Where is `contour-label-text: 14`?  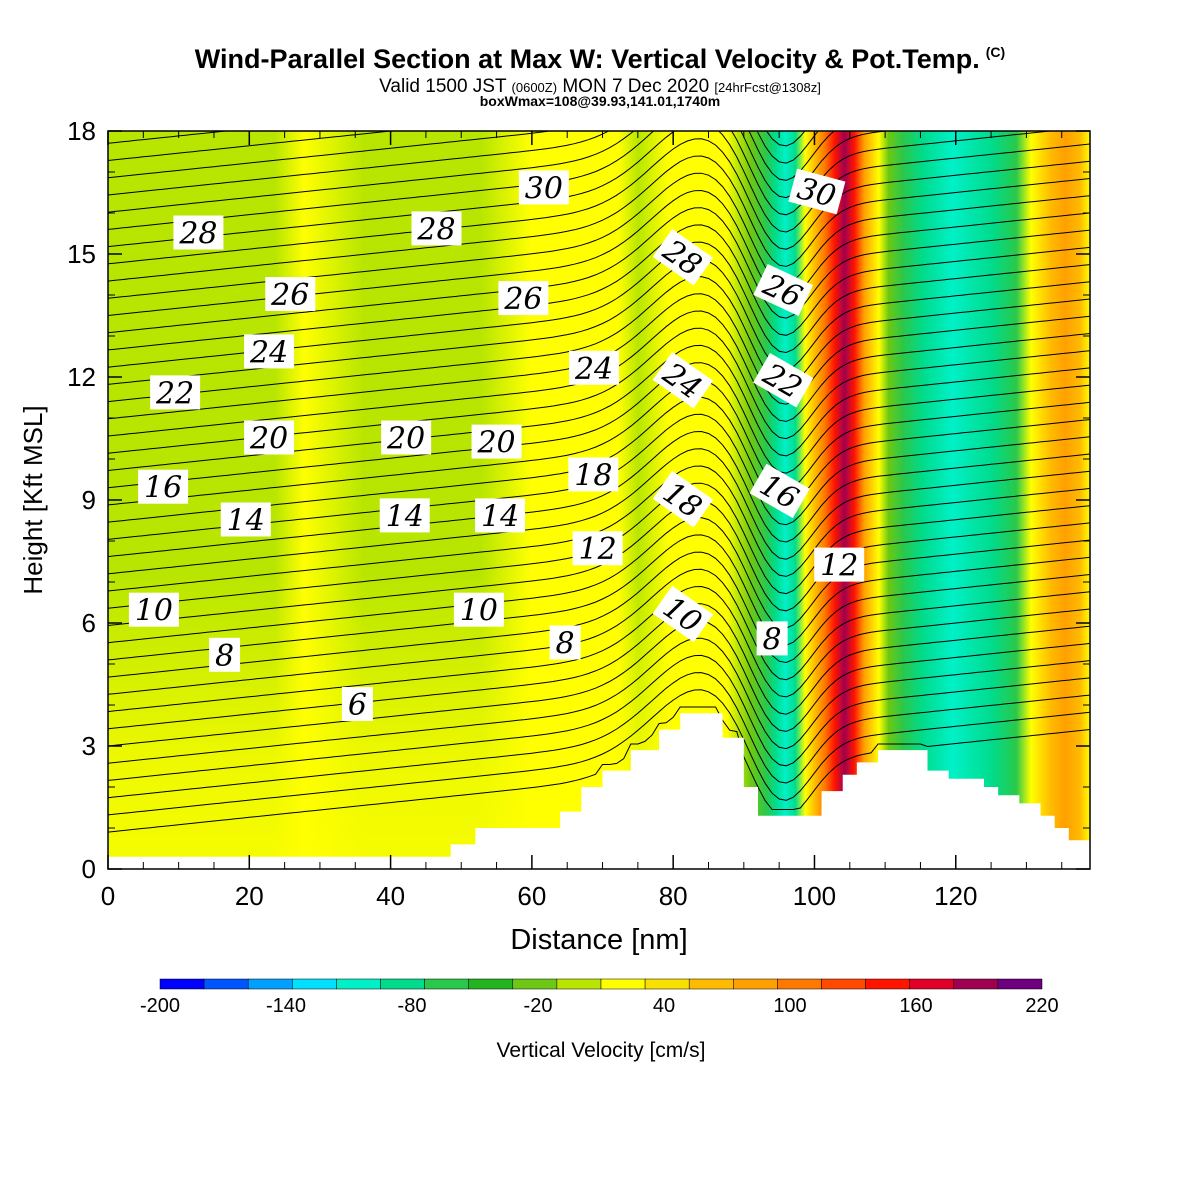
contour-label-text: 14 is located at coordinates (405, 516).